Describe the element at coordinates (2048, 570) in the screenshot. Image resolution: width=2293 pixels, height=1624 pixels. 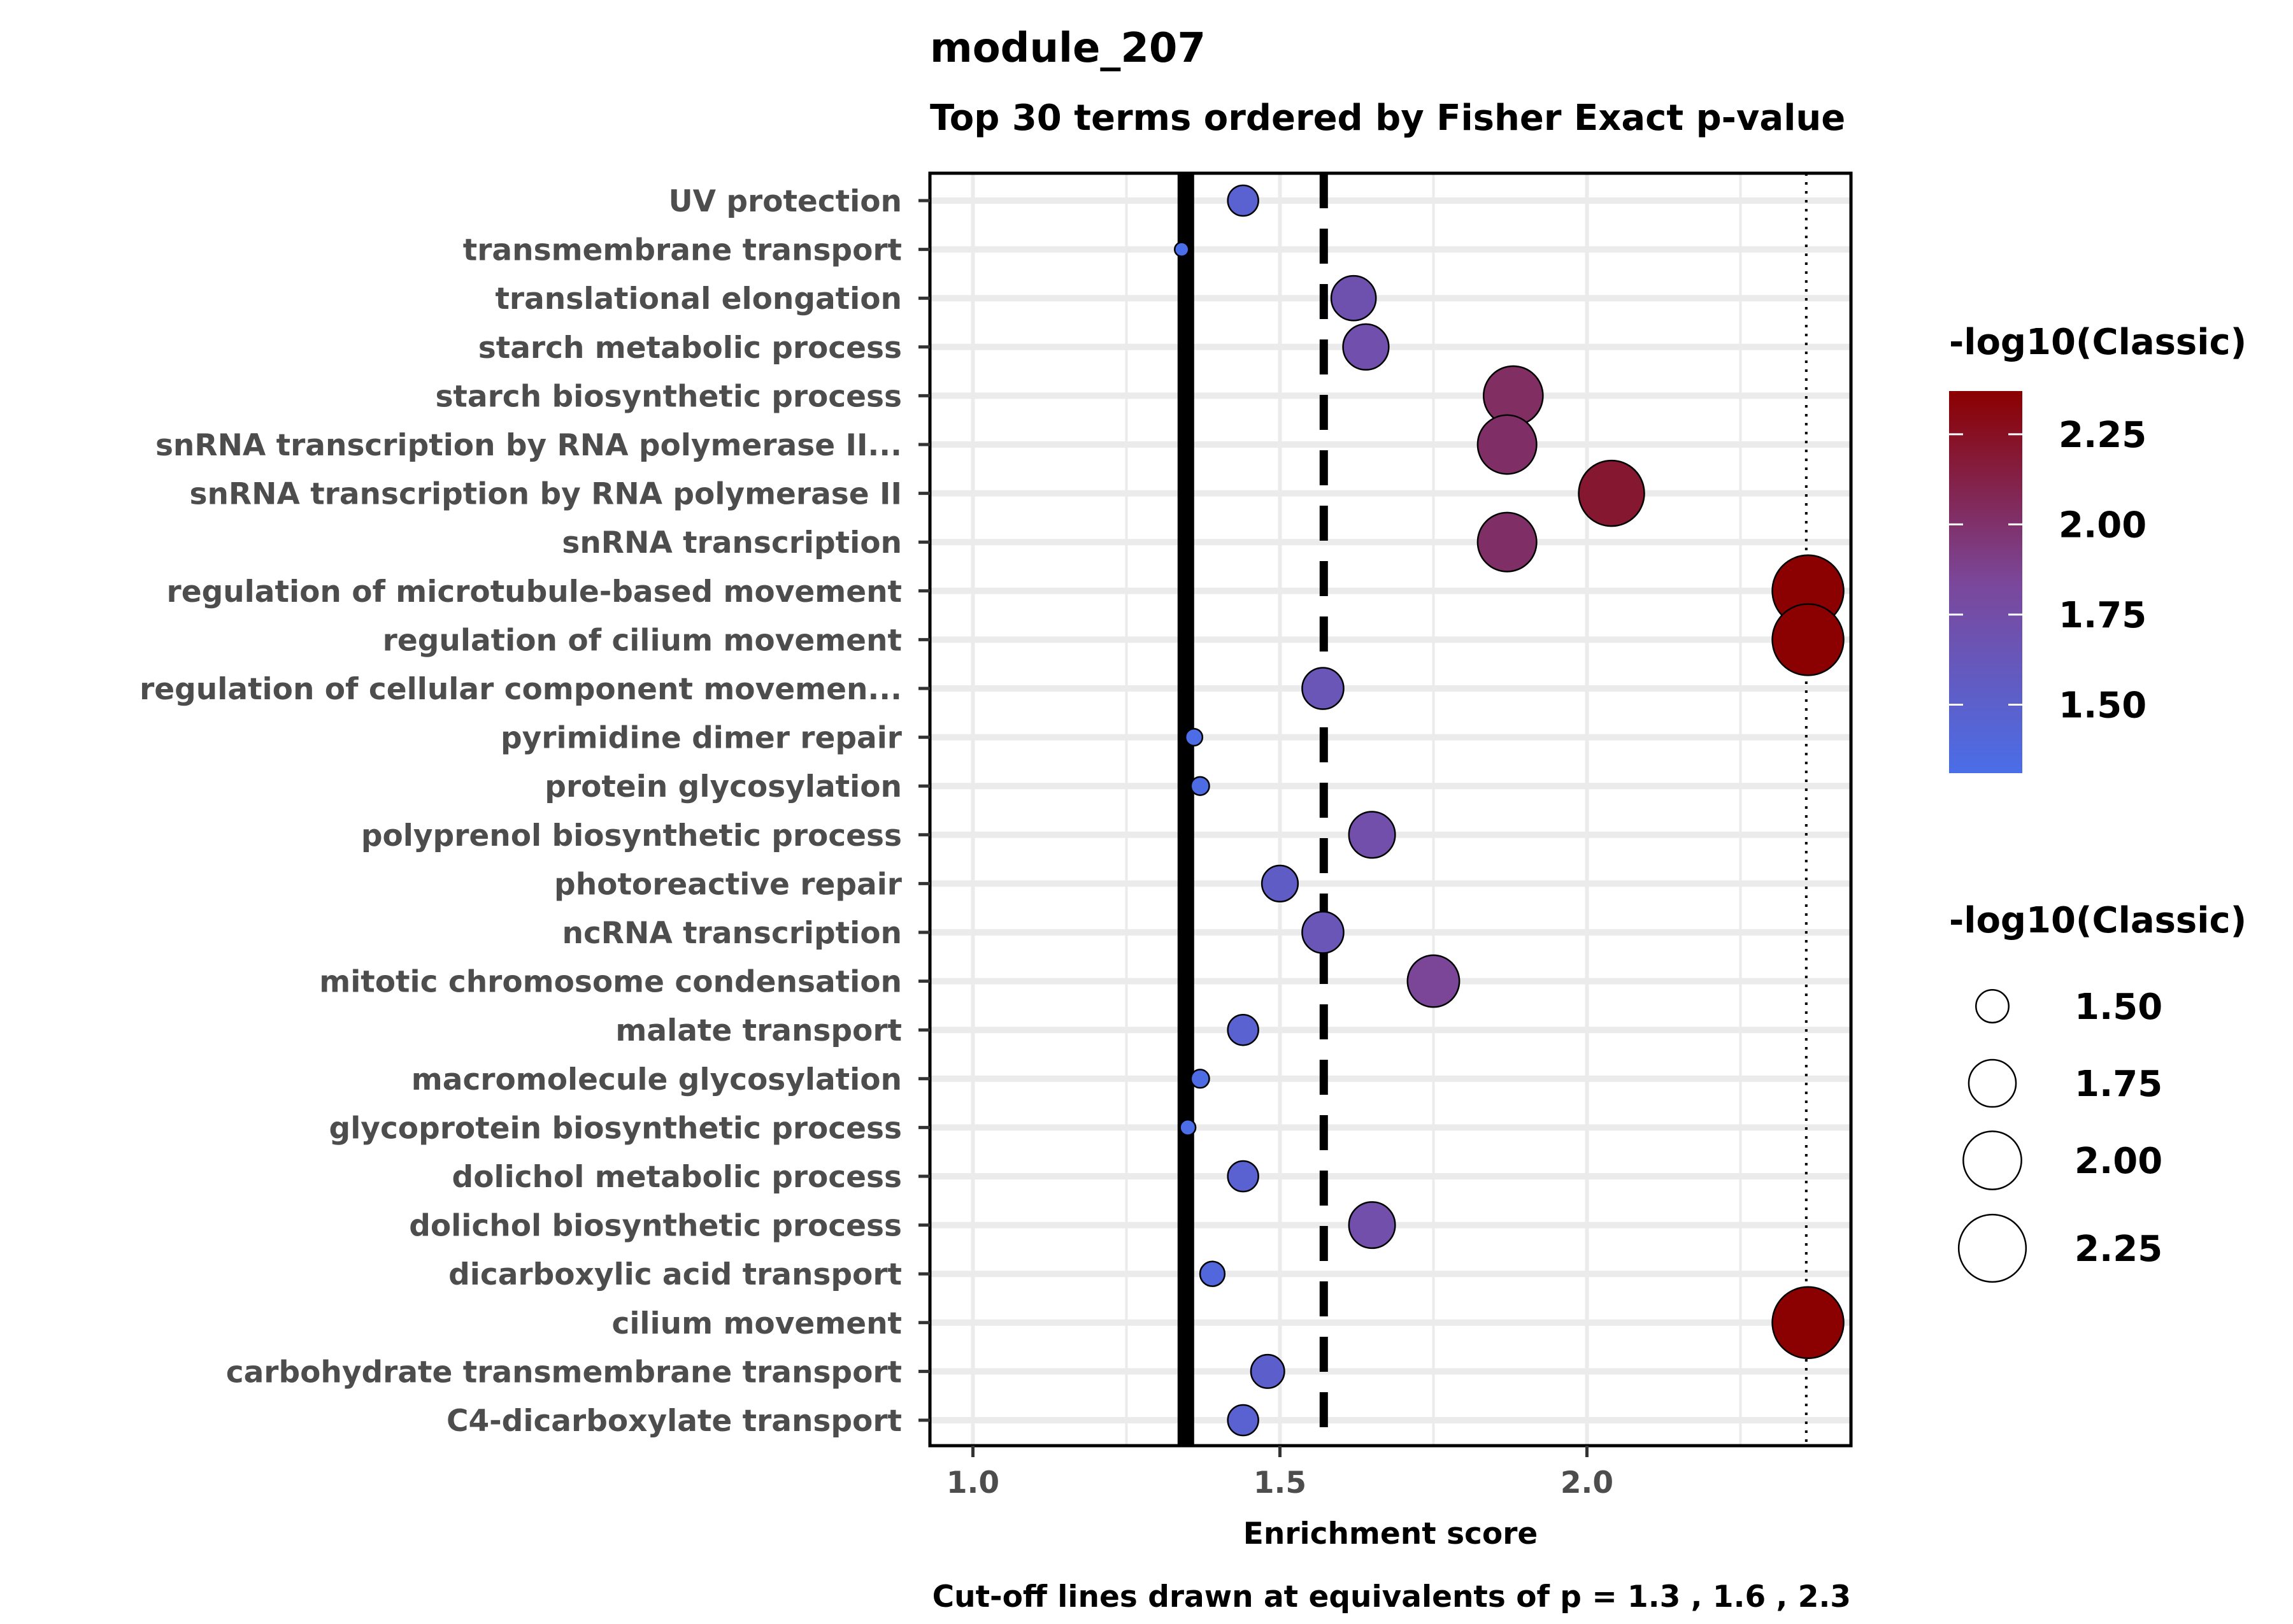
I see `color-legend-ticks: 2.25 2.00 1.75 1.50` at that location.